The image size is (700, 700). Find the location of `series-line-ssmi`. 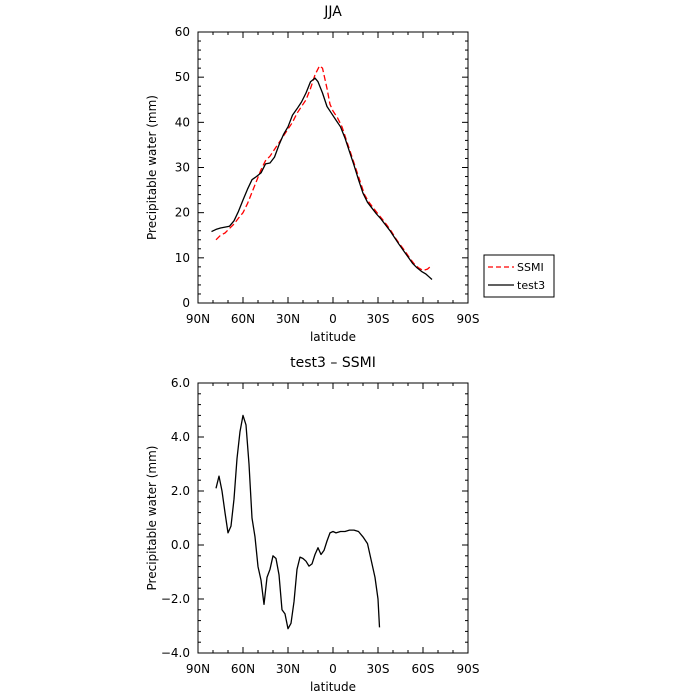

series-line-ssmi is located at coordinates (324, 168).